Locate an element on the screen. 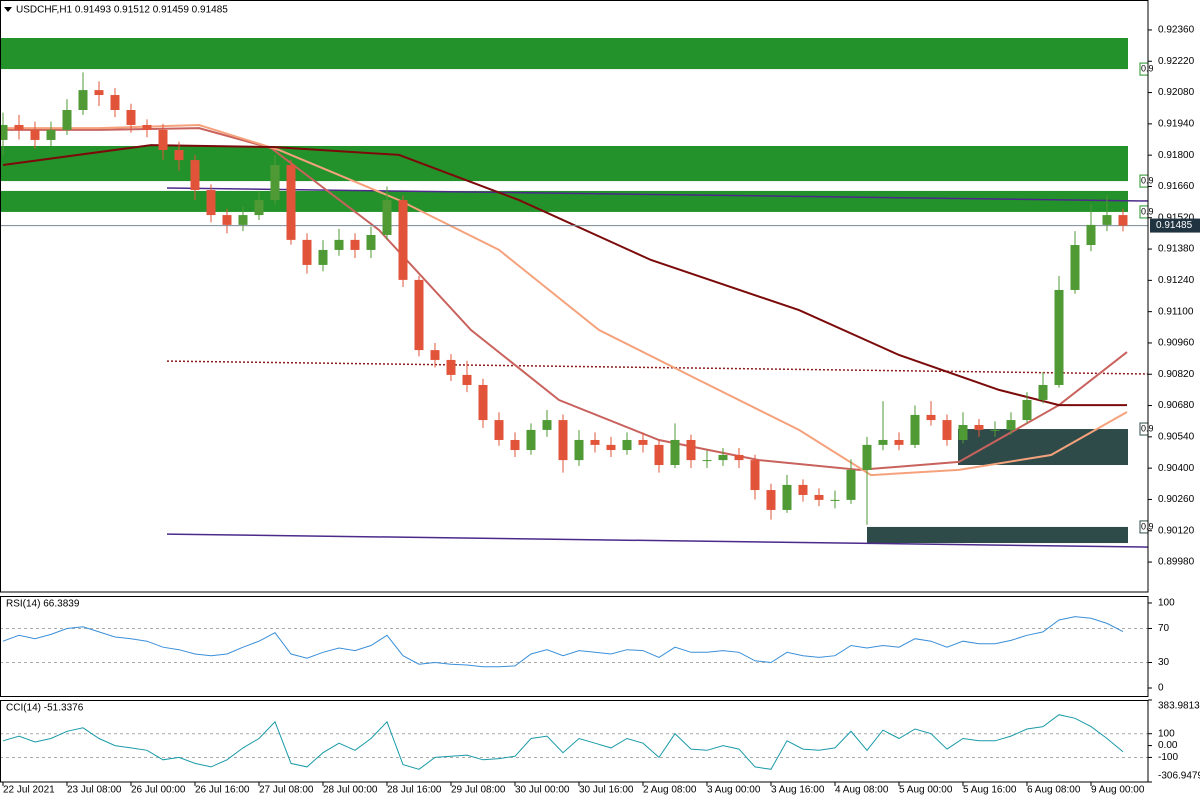 This screenshot has height=800, width=1200. y-tick-label: 0.90260 is located at coordinates (1176, 499).